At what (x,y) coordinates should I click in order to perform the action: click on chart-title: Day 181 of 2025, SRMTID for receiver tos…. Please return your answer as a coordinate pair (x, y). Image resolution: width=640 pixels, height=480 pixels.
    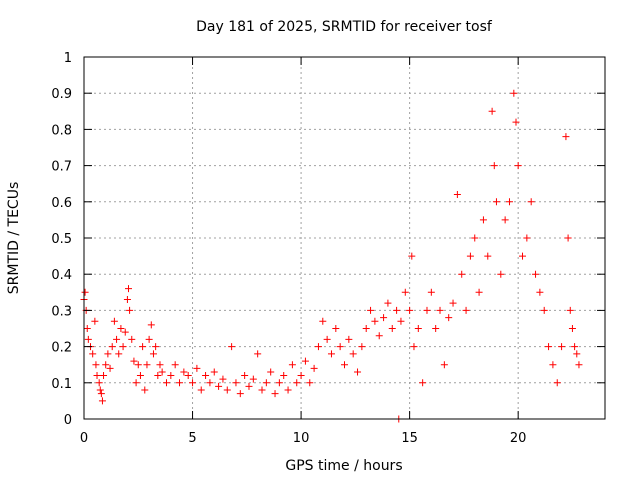
    Looking at the image, I should click on (344, 27).